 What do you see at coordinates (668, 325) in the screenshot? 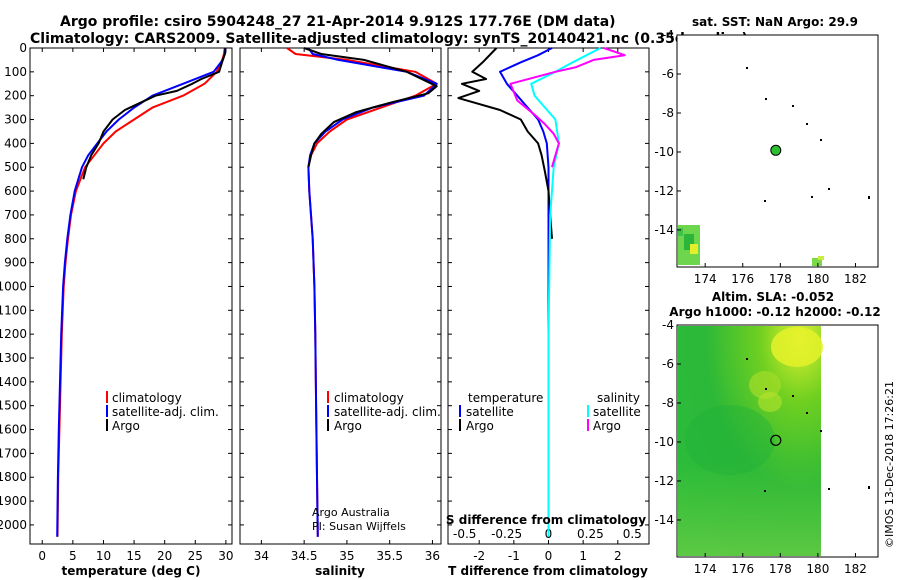
I see `lat-tick-label: -4` at bounding box center [668, 325].